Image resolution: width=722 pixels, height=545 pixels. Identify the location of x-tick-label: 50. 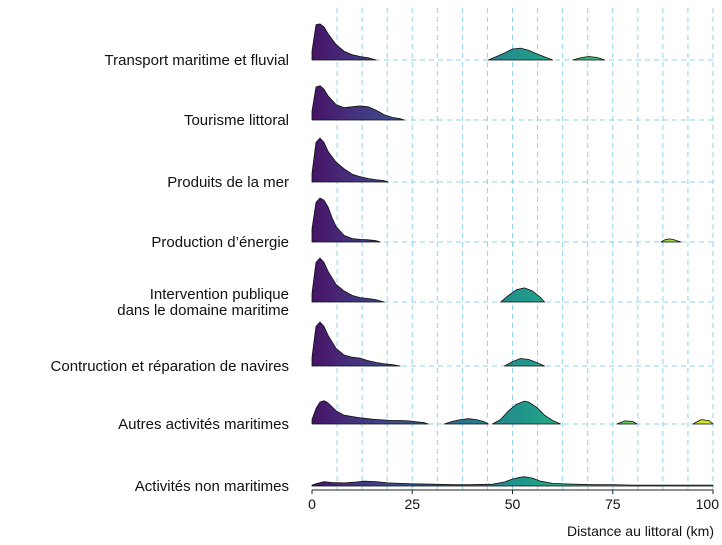
(513, 504).